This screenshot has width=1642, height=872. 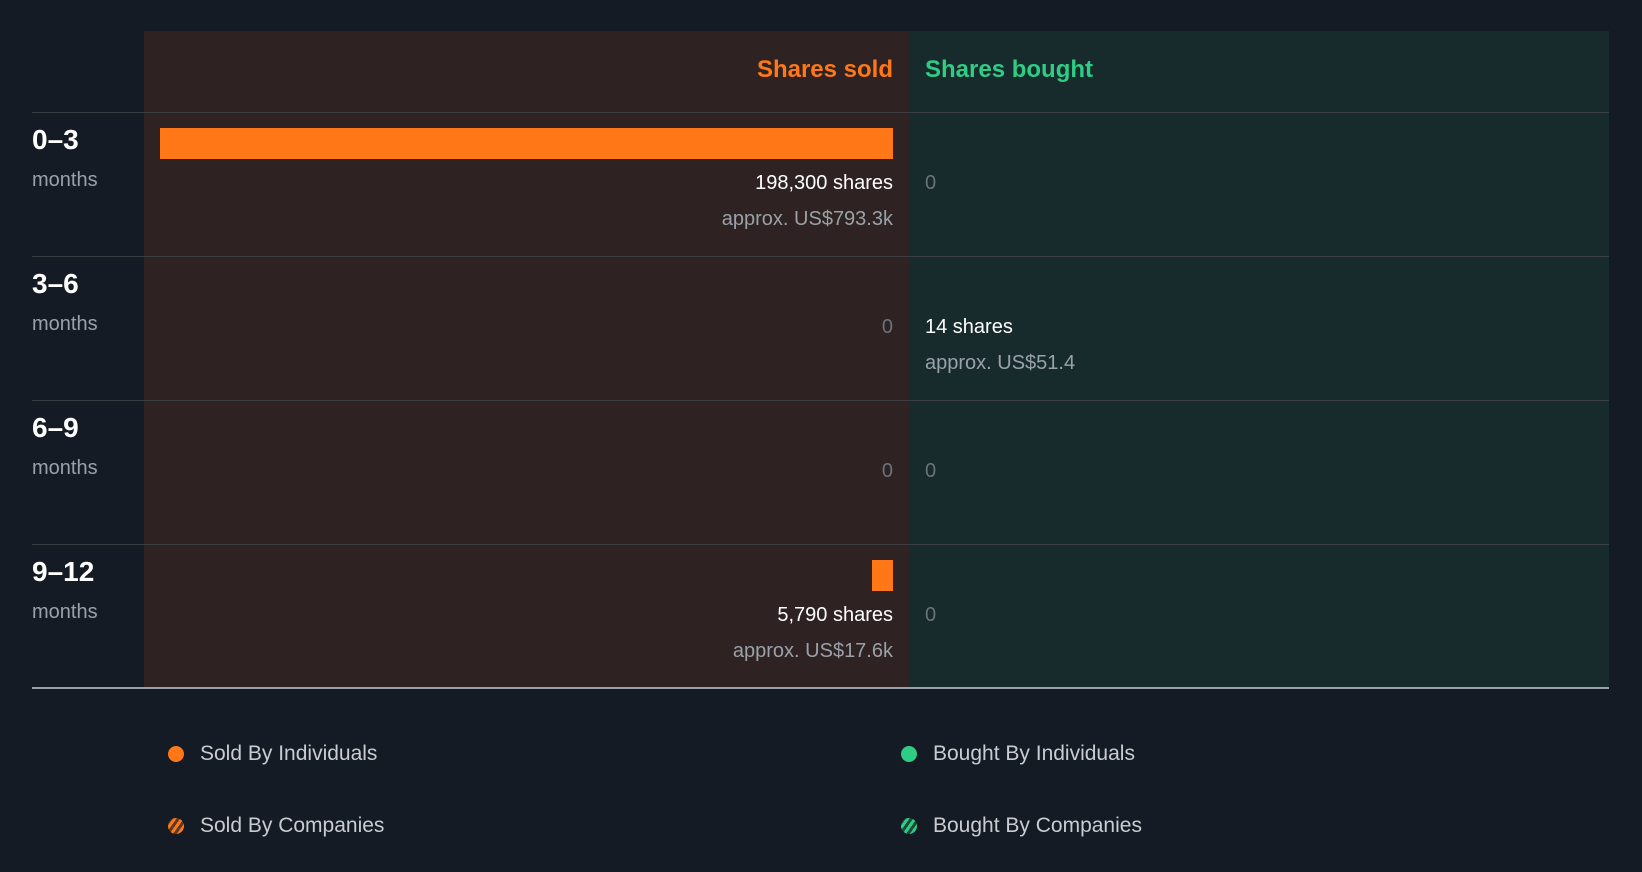 I want to click on legend-sold-individuals: Sold By Individuals, so click(x=272, y=754).